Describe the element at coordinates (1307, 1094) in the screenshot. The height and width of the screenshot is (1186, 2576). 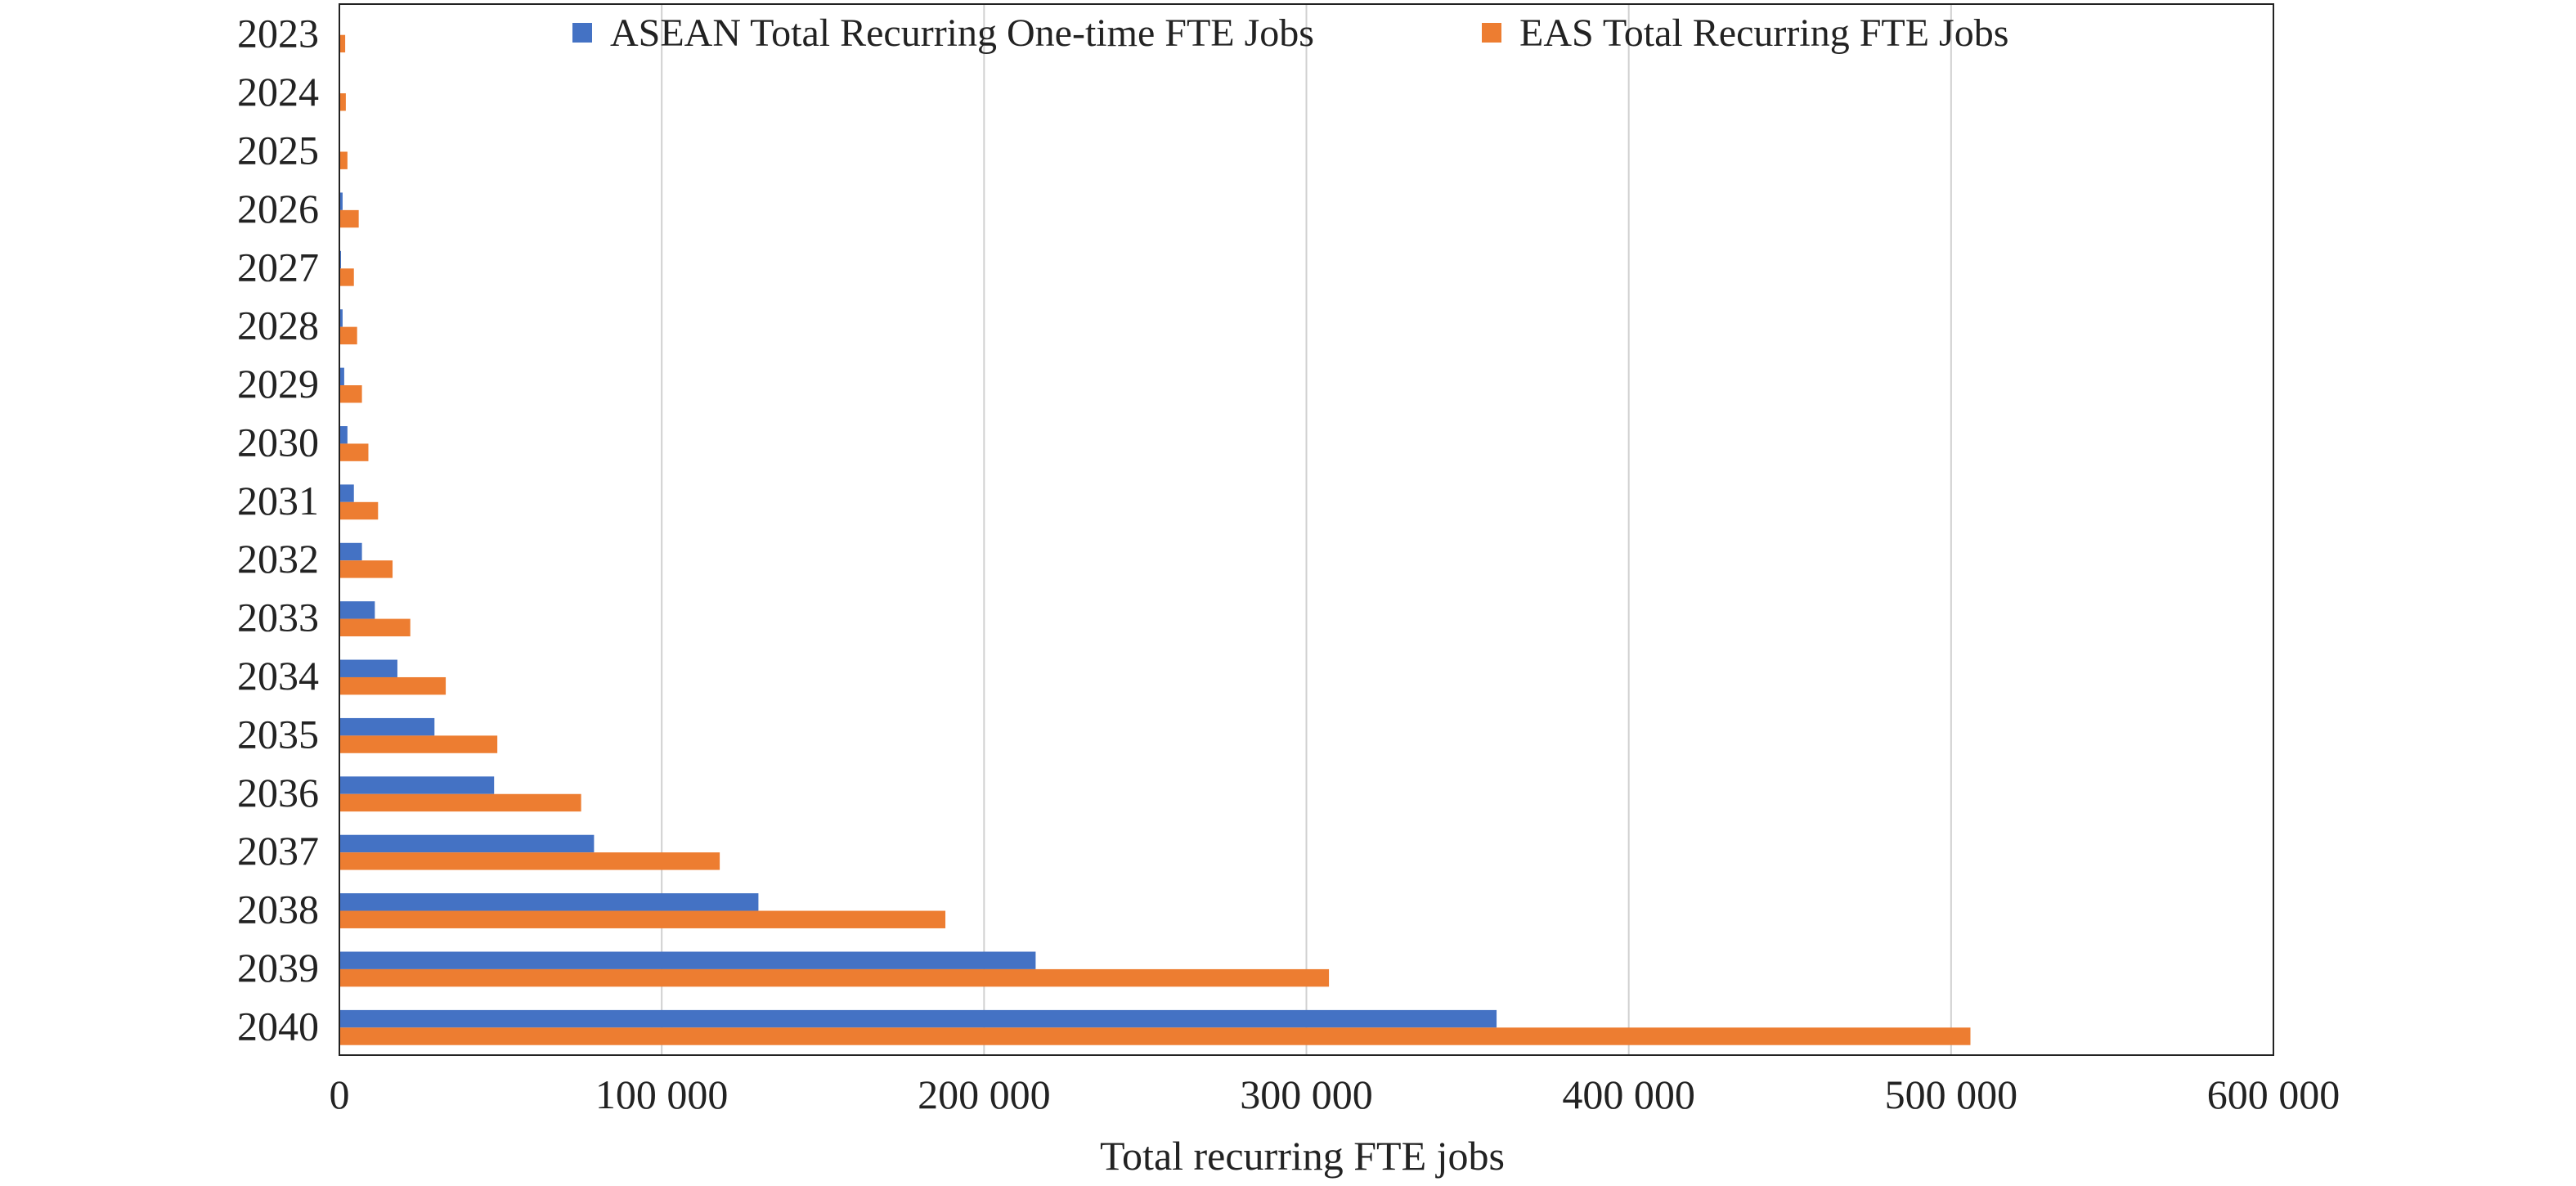
I see `x-tick-label: 300 000` at that location.